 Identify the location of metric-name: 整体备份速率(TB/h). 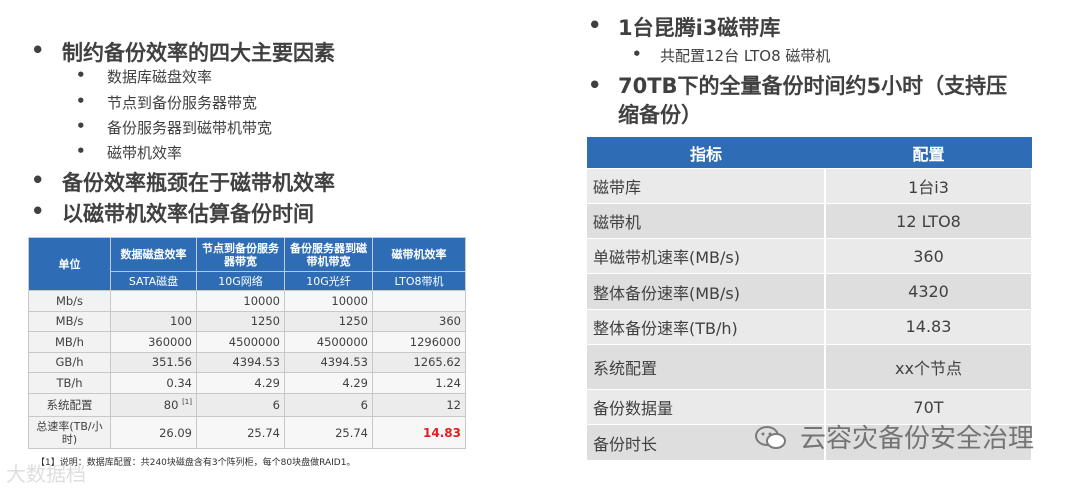
(706, 326).